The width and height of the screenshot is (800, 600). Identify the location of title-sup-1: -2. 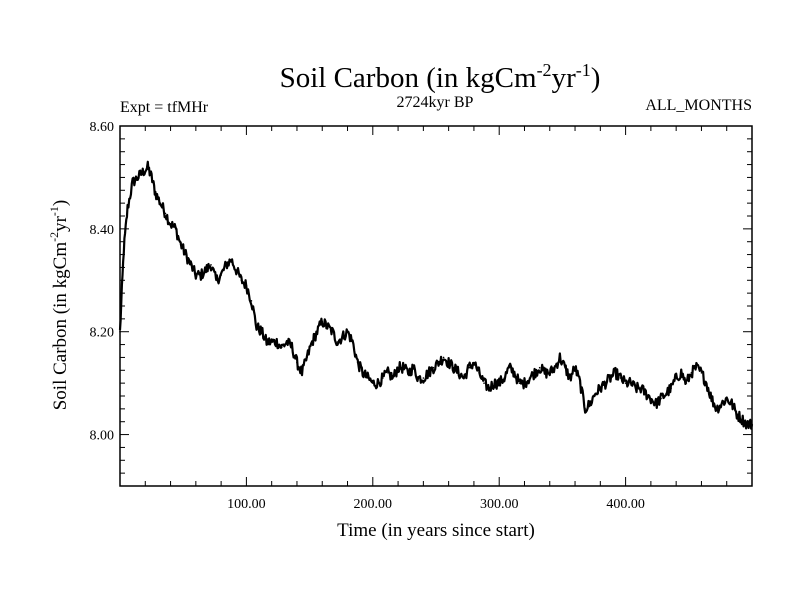
(544, 70).